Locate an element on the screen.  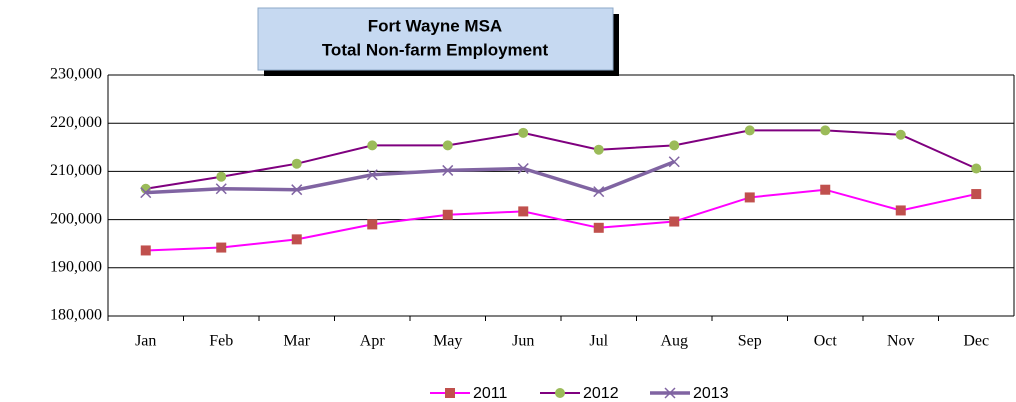
x-tick-label: Dec is located at coordinates (976, 341).